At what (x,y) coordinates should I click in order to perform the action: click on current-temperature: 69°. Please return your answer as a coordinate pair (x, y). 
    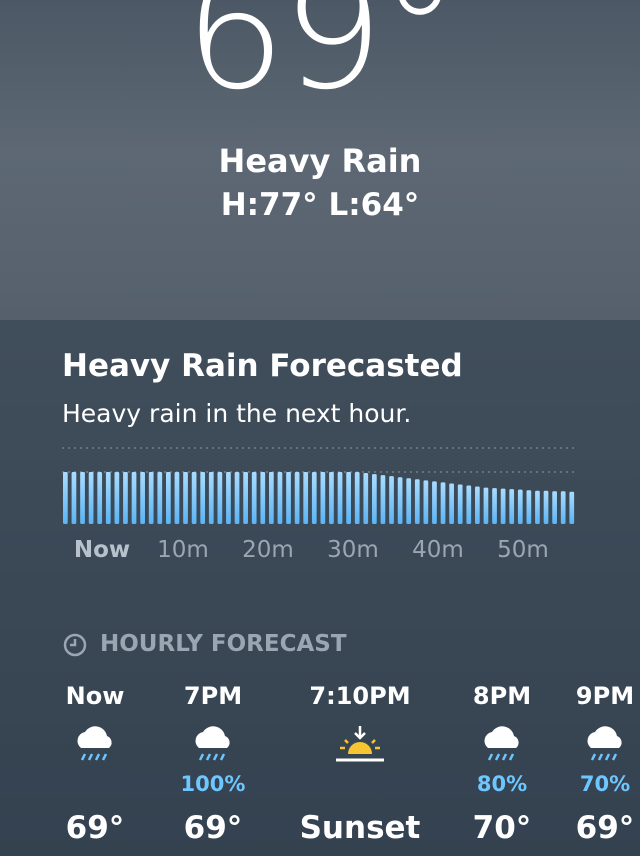
    Looking at the image, I should click on (322, 62).